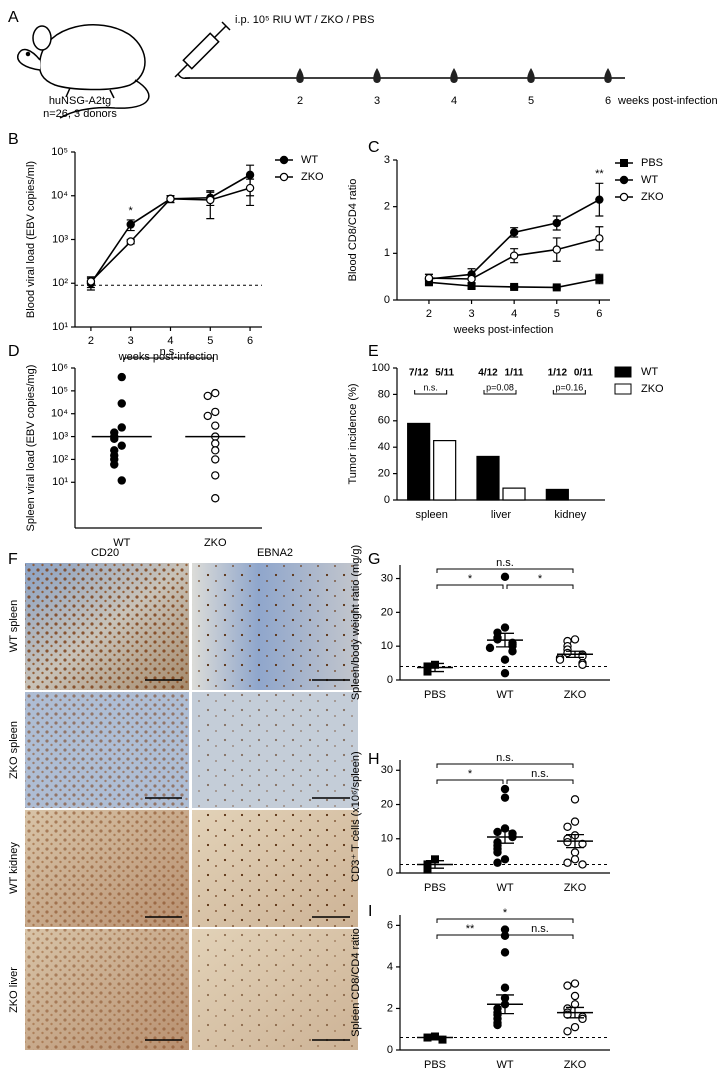 The height and width of the screenshot is (1079, 726). I want to click on count-label: 4/12, so click(488, 373).